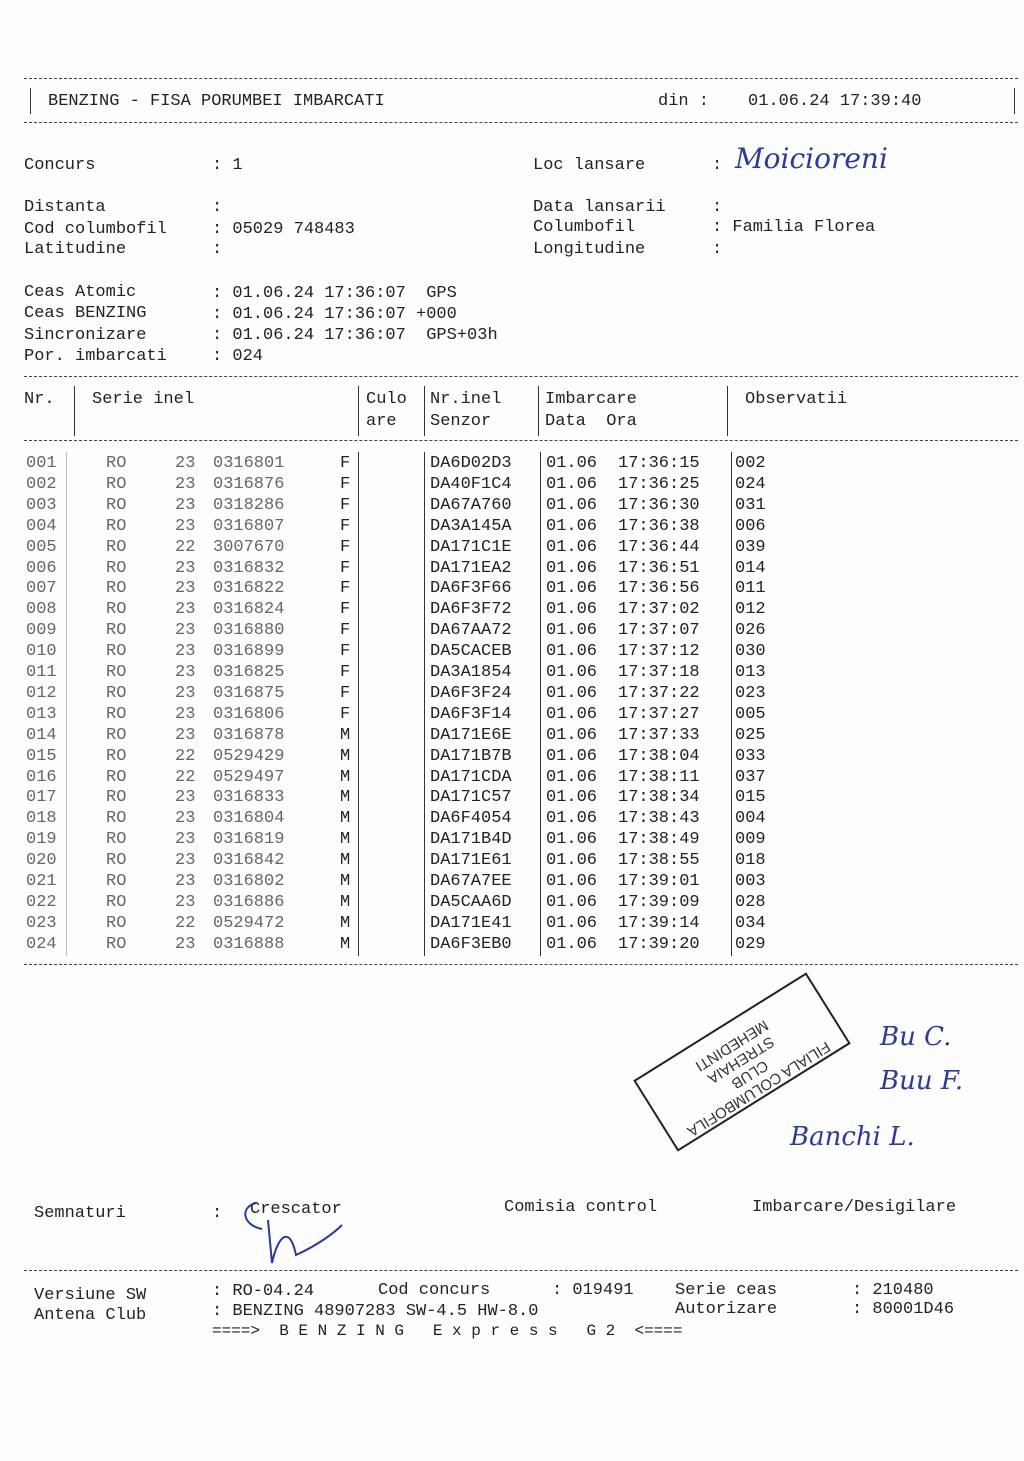 Image resolution: width=1024 pixels, height=1461 pixels. What do you see at coordinates (41, 631) in the screenshot?
I see `row-nr: 009` at bounding box center [41, 631].